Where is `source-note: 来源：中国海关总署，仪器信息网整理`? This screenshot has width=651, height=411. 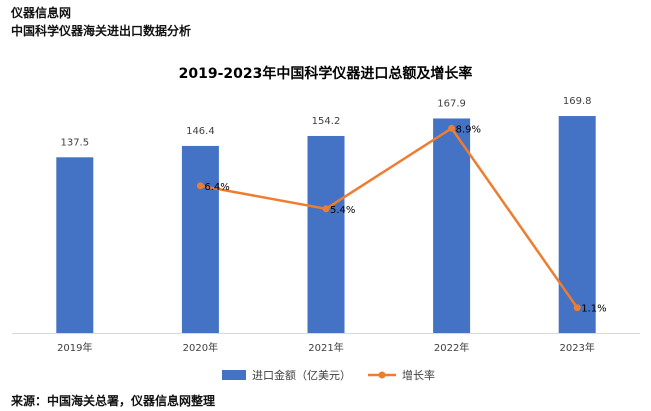
source-note: 来源：中国海关总署，仪器信息网整理 is located at coordinates (113, 401).